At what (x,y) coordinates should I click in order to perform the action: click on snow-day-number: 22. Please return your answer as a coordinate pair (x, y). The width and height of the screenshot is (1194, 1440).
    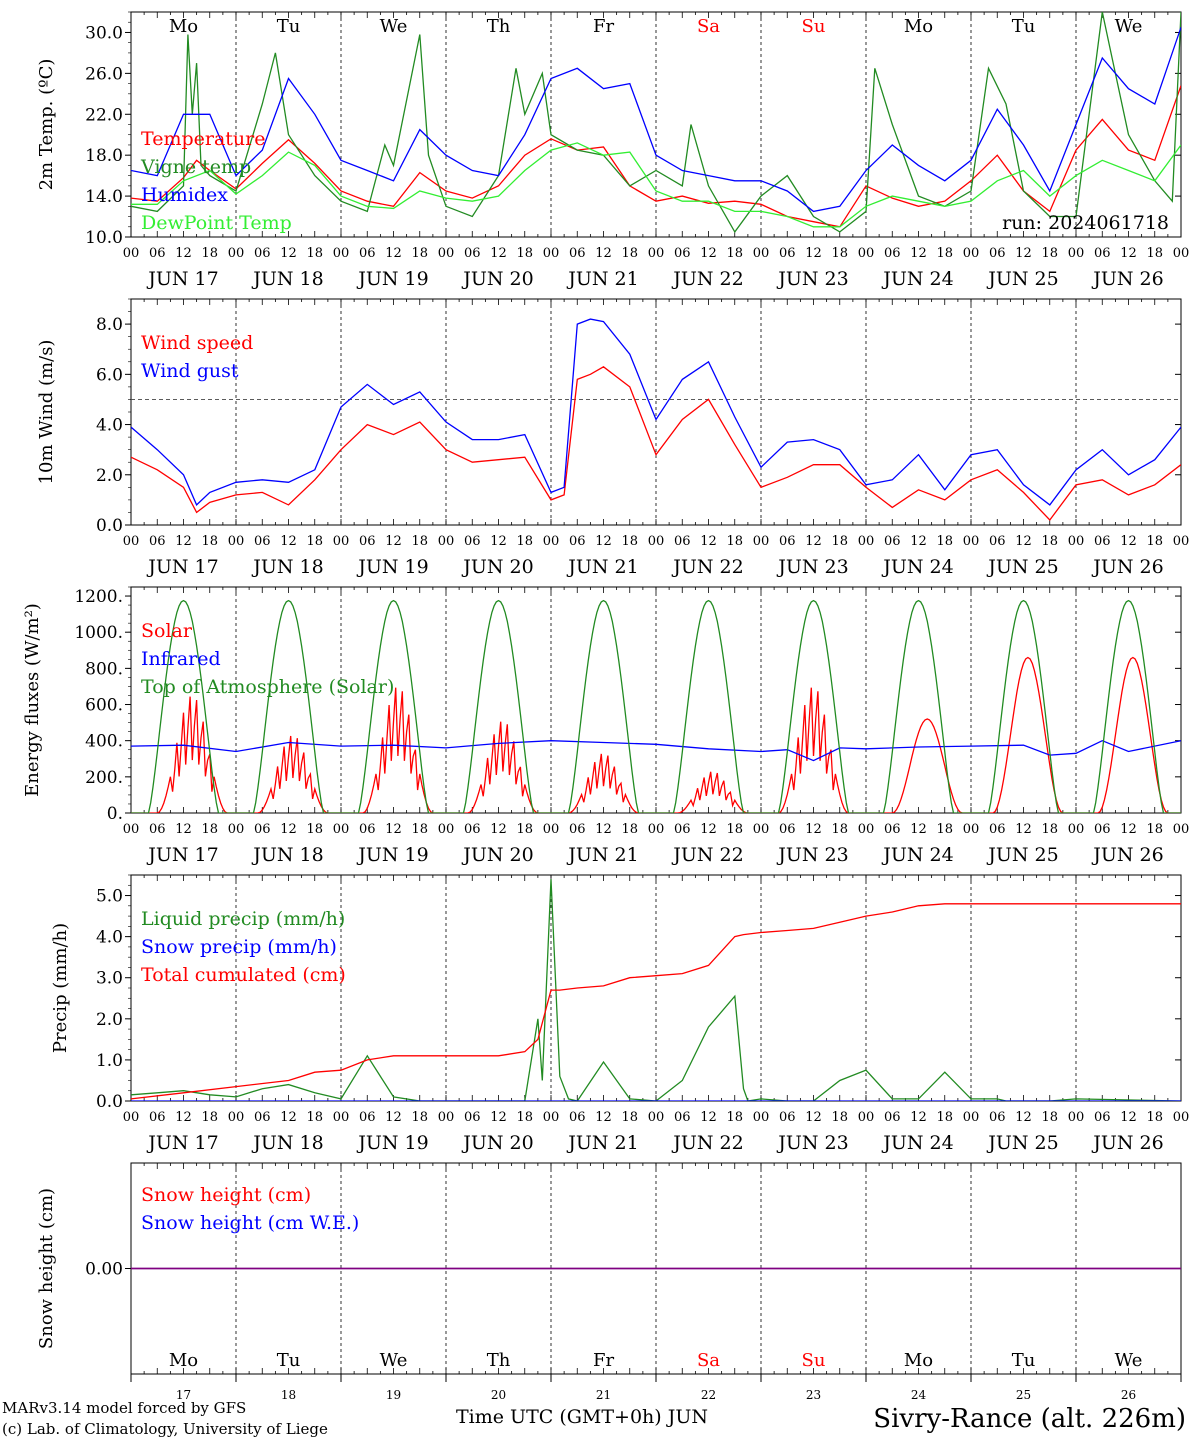
    Looking at the image, I should click on (708, 1395).